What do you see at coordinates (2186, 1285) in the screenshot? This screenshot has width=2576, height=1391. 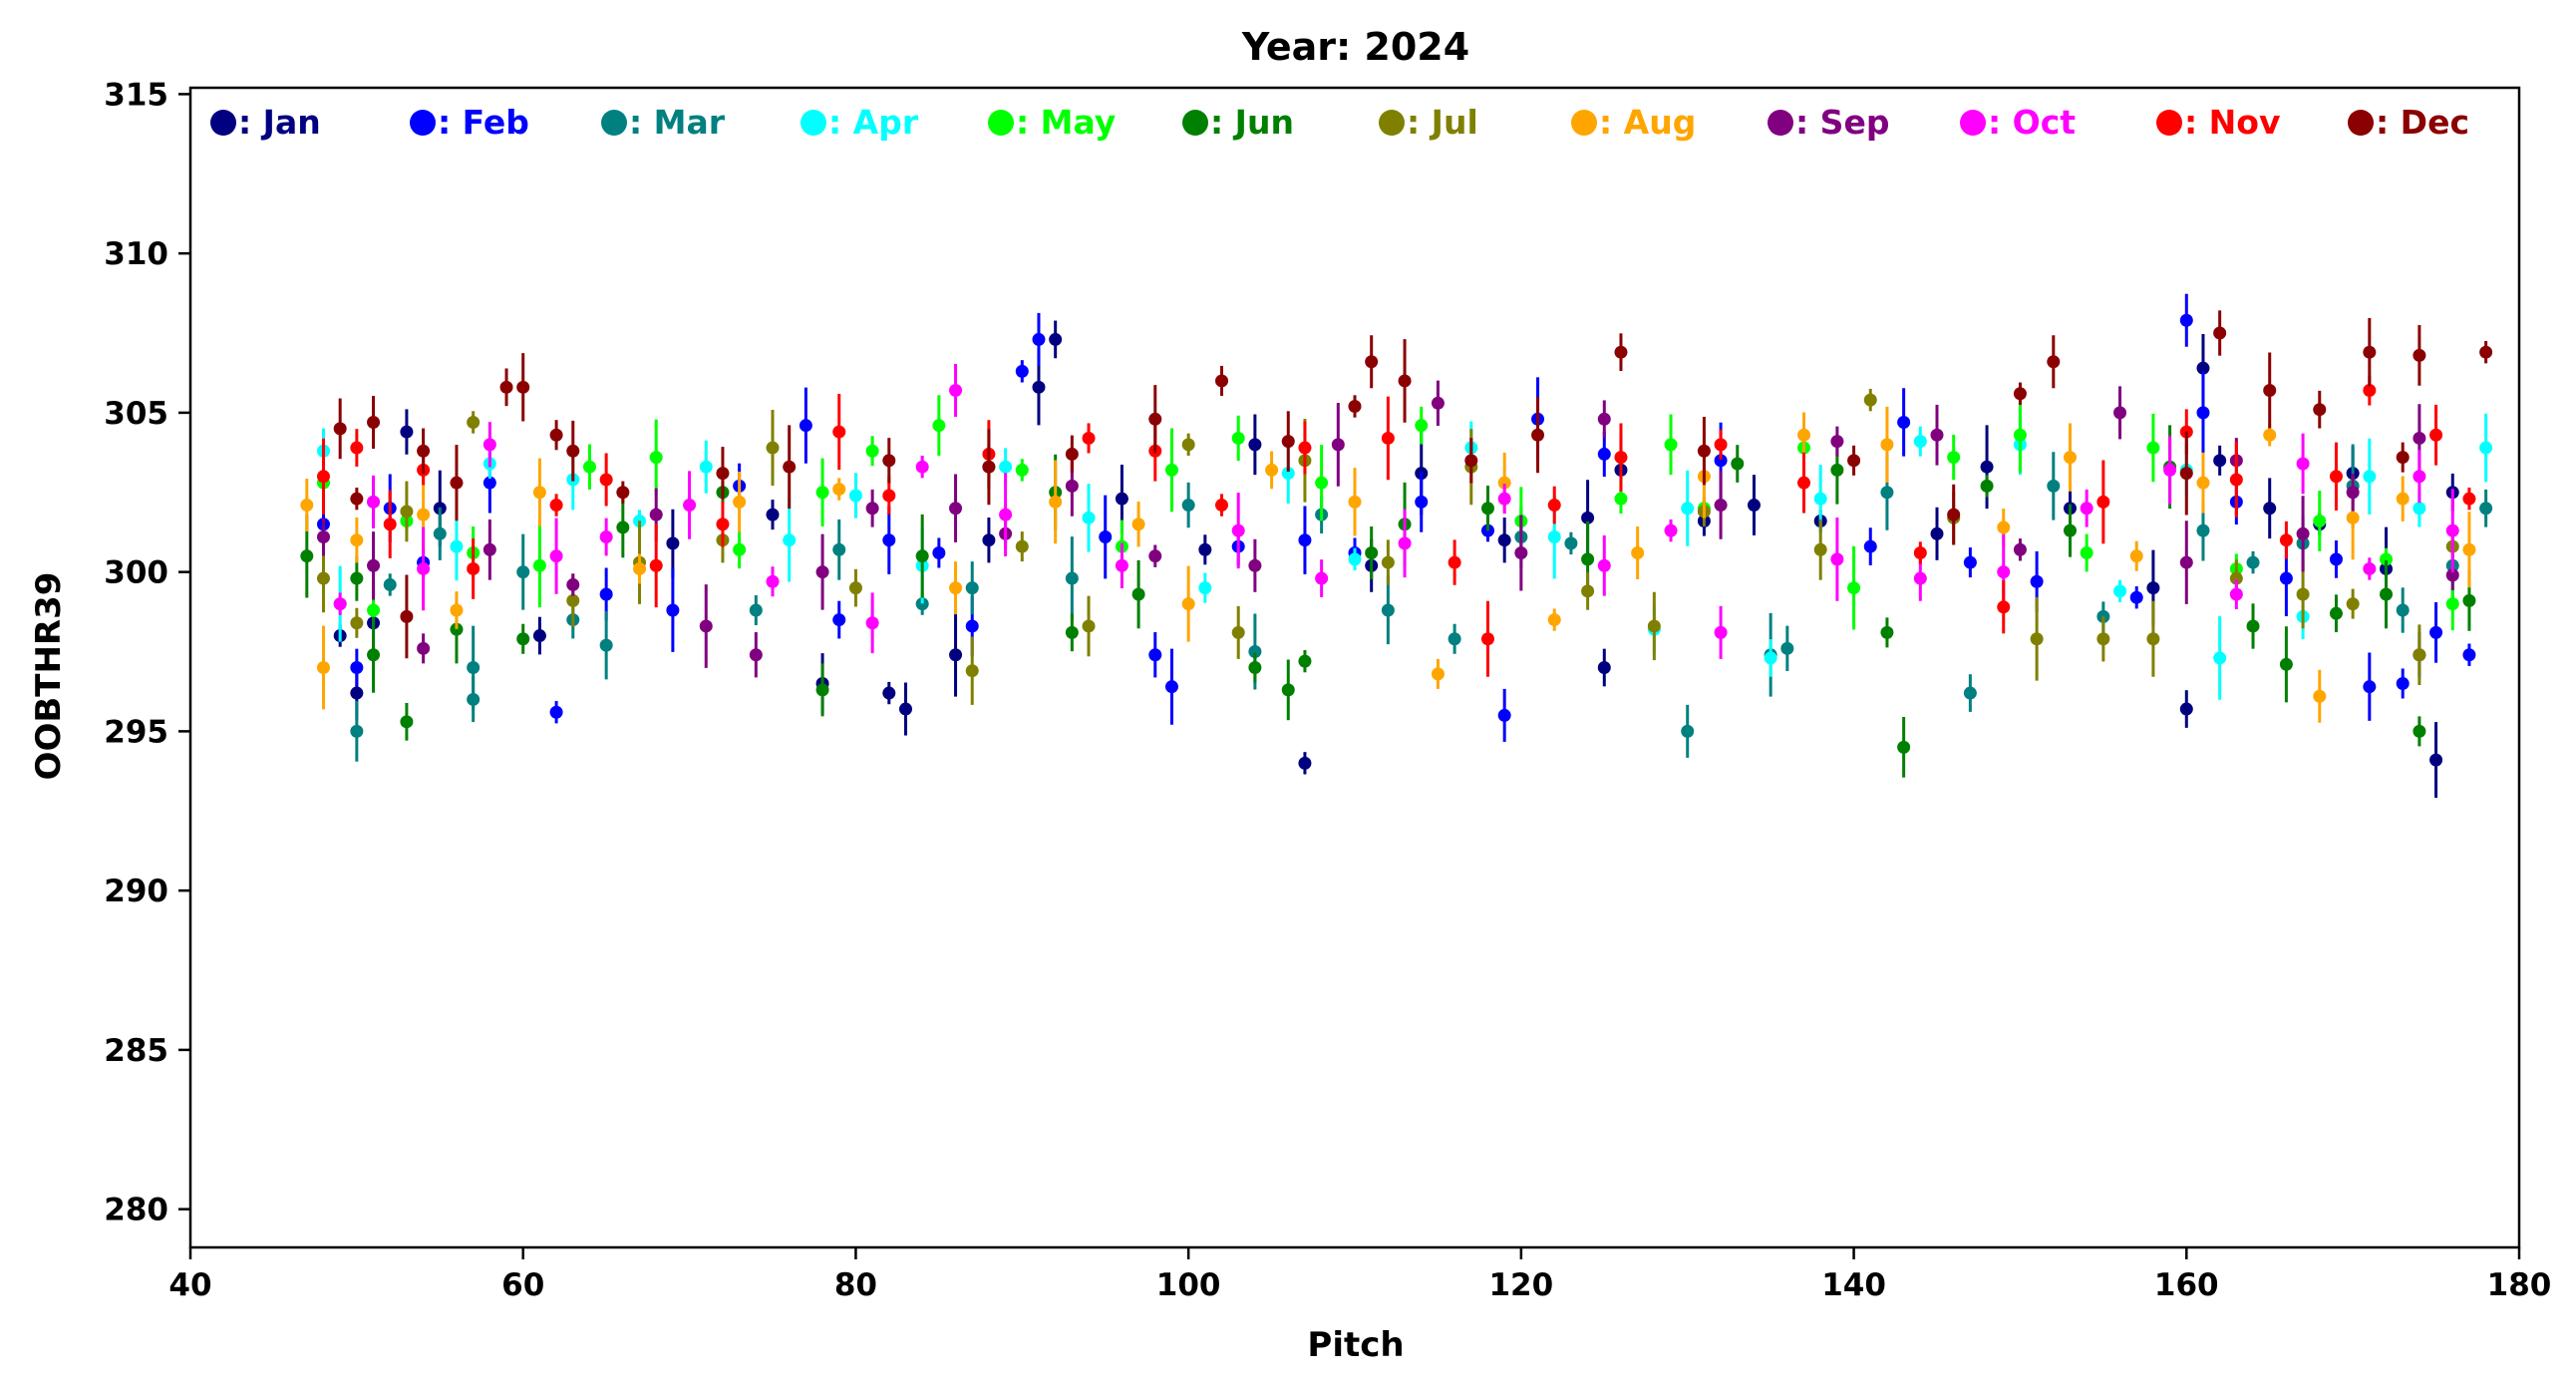 I see `x-tick-label: 160` at bounding box center [2186, 1285].